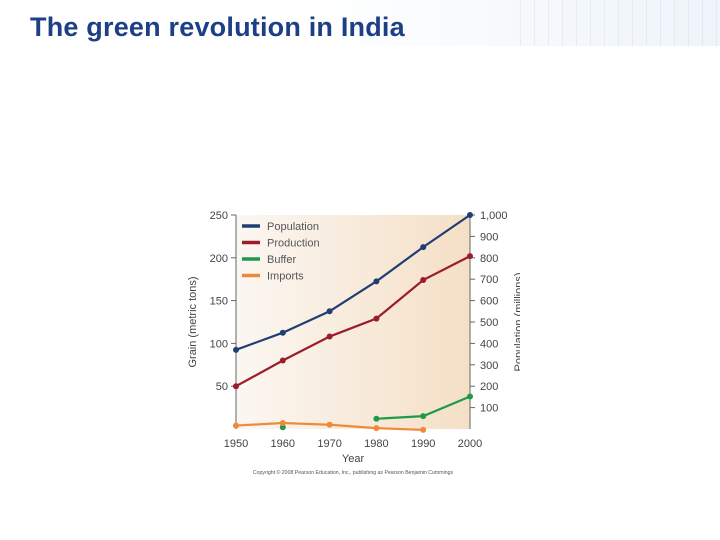 This screenshot has height=540, width=720. I want to click on legend-label: Production, so click(293, 244).